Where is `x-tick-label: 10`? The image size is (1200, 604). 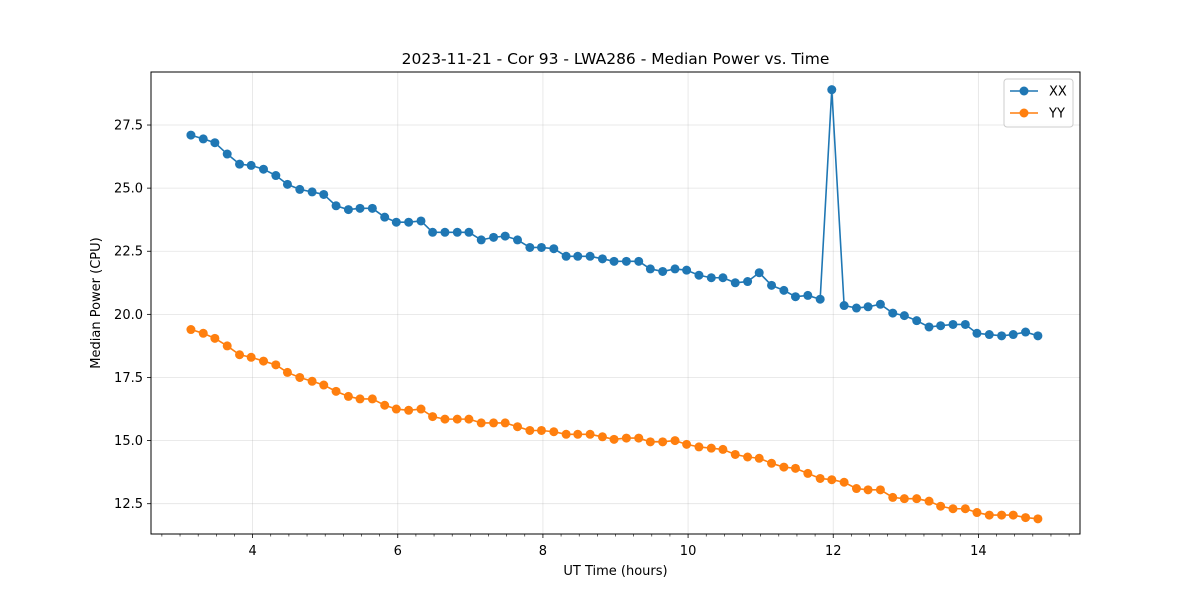 x-tick-label: 10 is located at coordinates (688, 551).